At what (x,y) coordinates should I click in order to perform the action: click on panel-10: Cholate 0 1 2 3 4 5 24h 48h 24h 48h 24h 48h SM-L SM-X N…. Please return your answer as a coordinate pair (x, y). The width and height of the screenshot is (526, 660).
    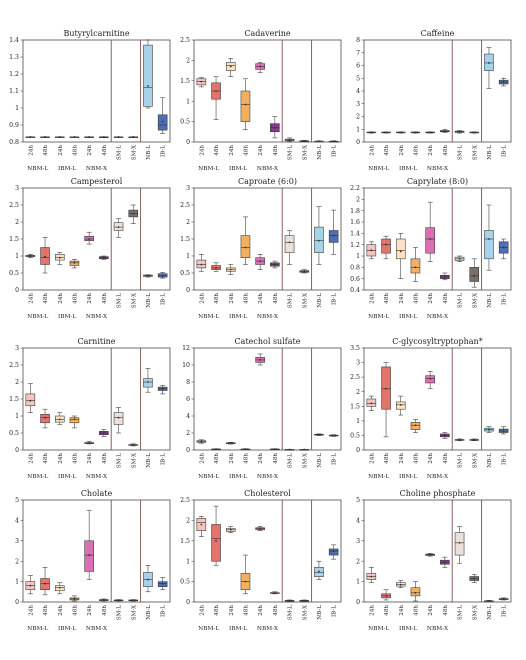
    Looking at the image, I should click on (93, 560).